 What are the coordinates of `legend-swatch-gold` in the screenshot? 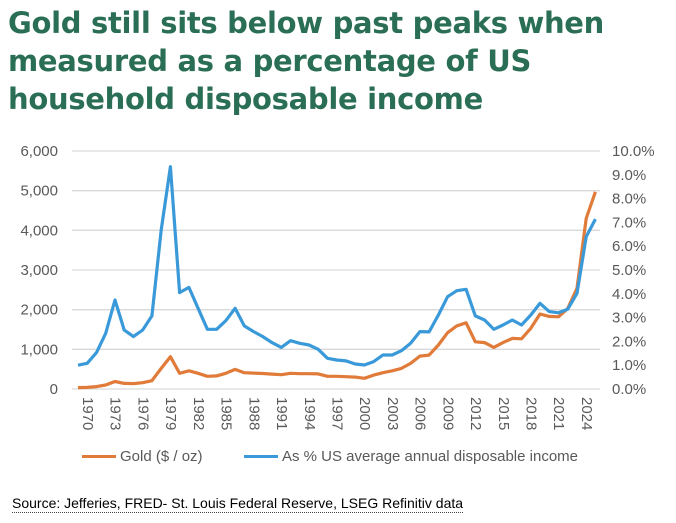 It's located at (99, 456).